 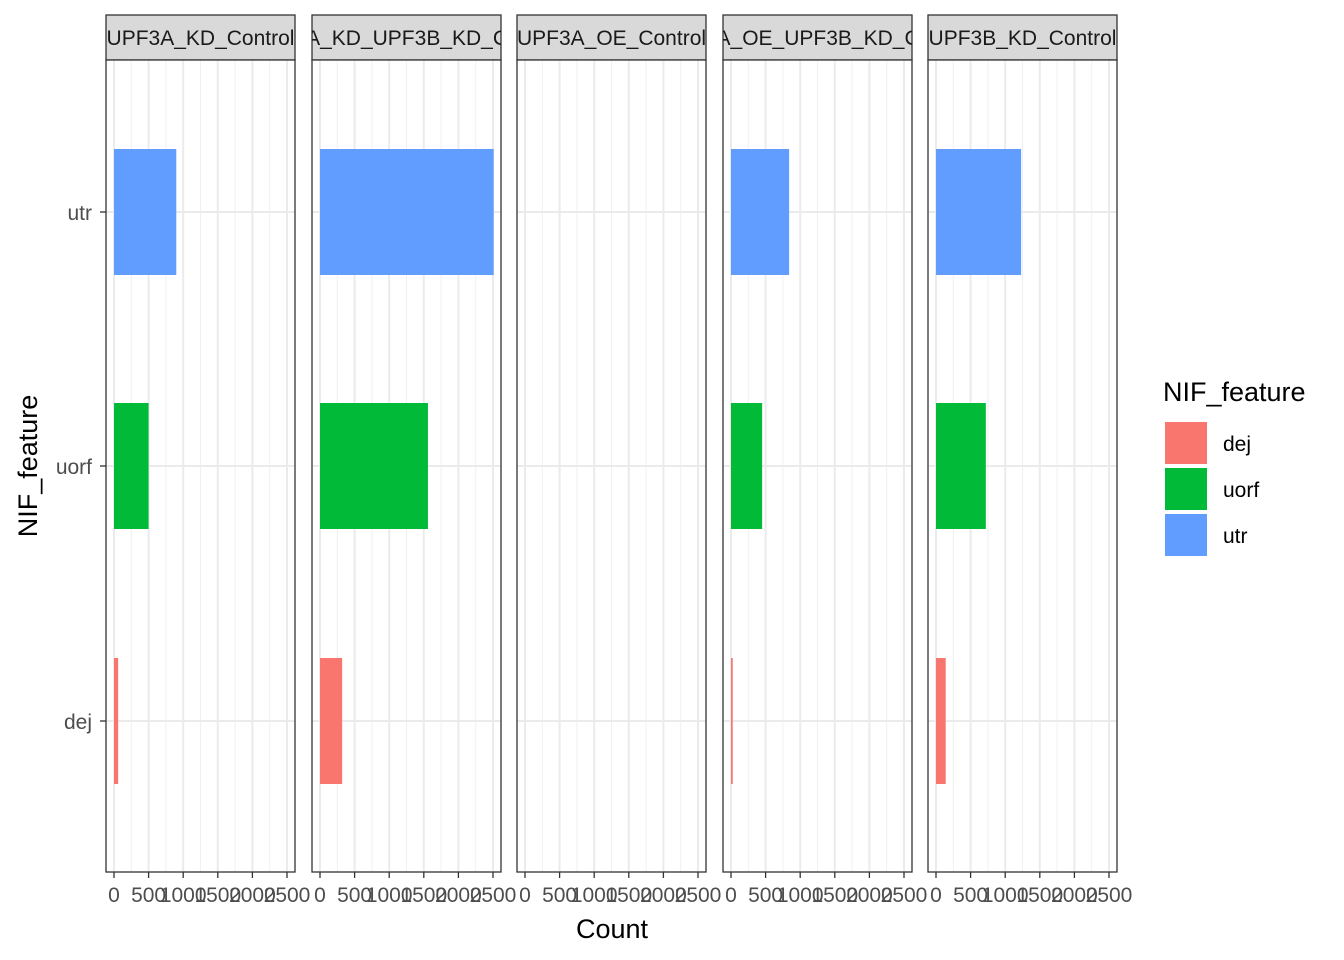 What do you see at coordinates (1241, 490) in the screenshot?
I see `legend-label: uorf` at bounding box center [1241, 490].